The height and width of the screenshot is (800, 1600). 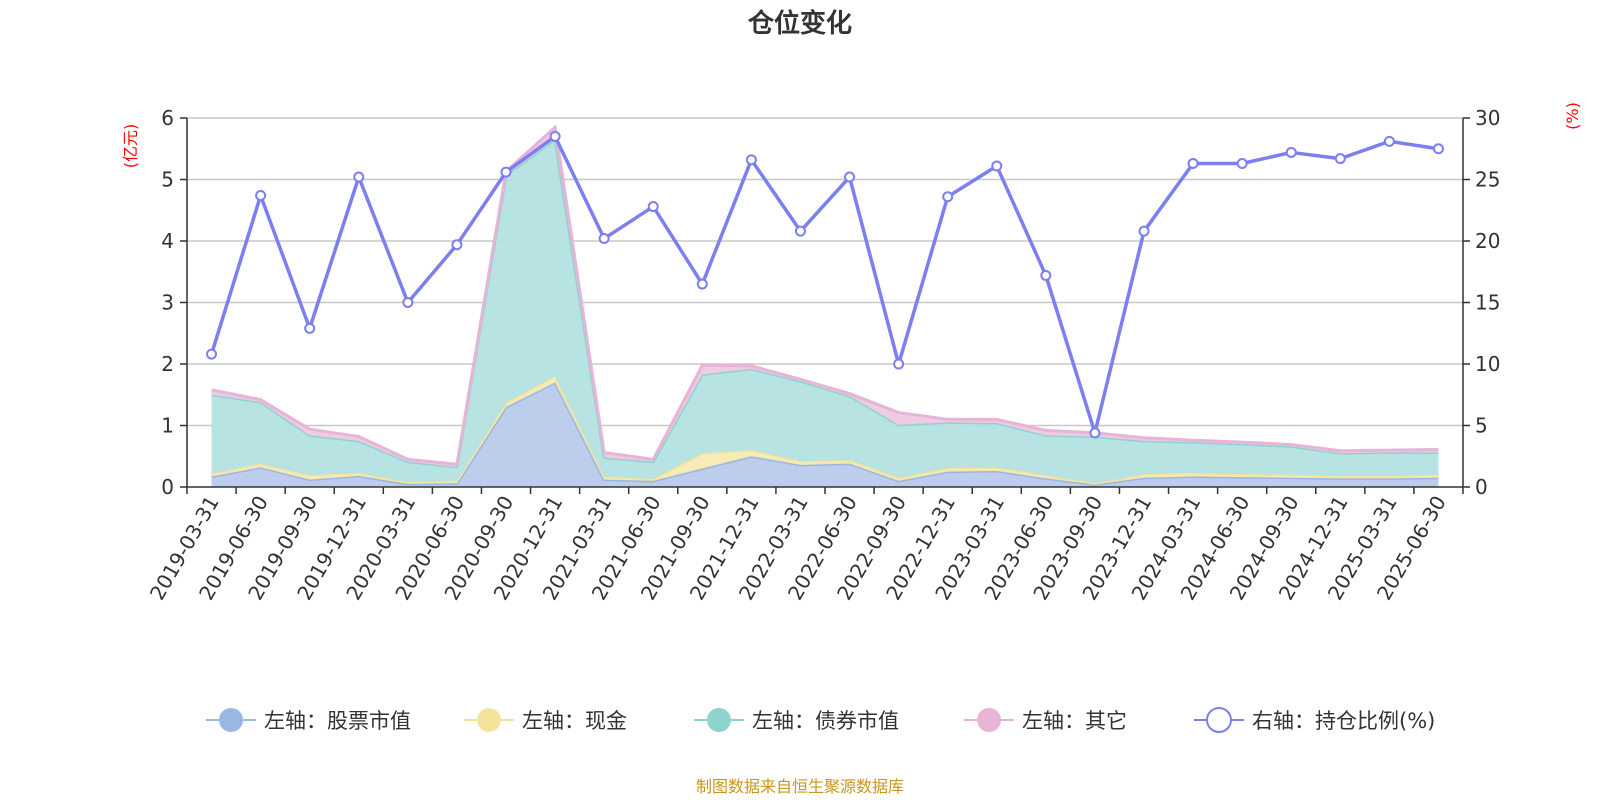 I want to click on left-tick-label-4: 4, so click(x=167, y=241).